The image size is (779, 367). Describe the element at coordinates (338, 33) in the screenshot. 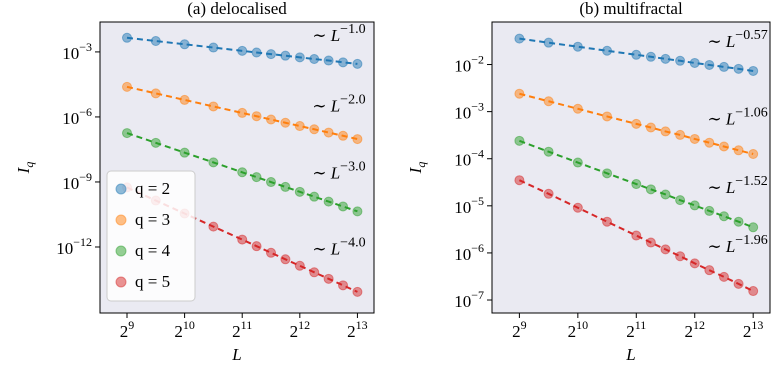

I see `fit-label: ∼ L−1.0` at that location.